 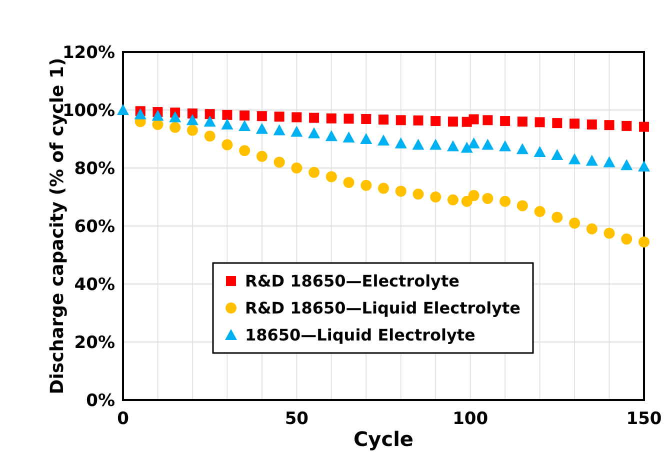 I want to click on legend-label: R&D 18650—Liquid Electrolyte, so click(x=383, y=308).